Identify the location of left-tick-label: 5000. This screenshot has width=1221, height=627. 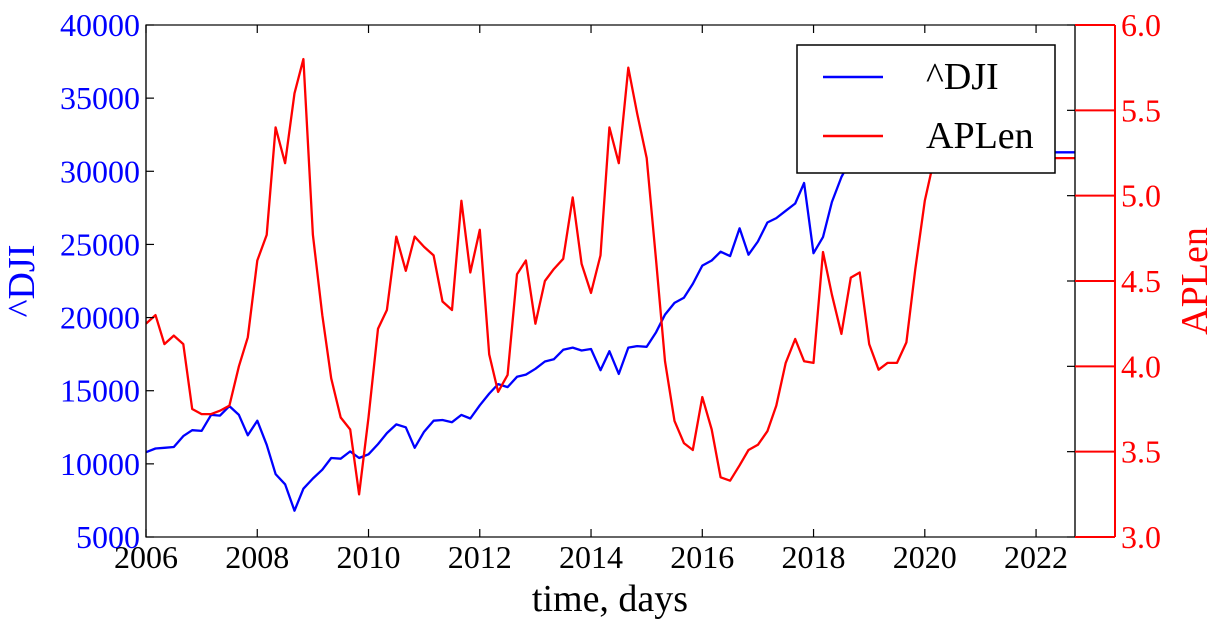
(108, 537).